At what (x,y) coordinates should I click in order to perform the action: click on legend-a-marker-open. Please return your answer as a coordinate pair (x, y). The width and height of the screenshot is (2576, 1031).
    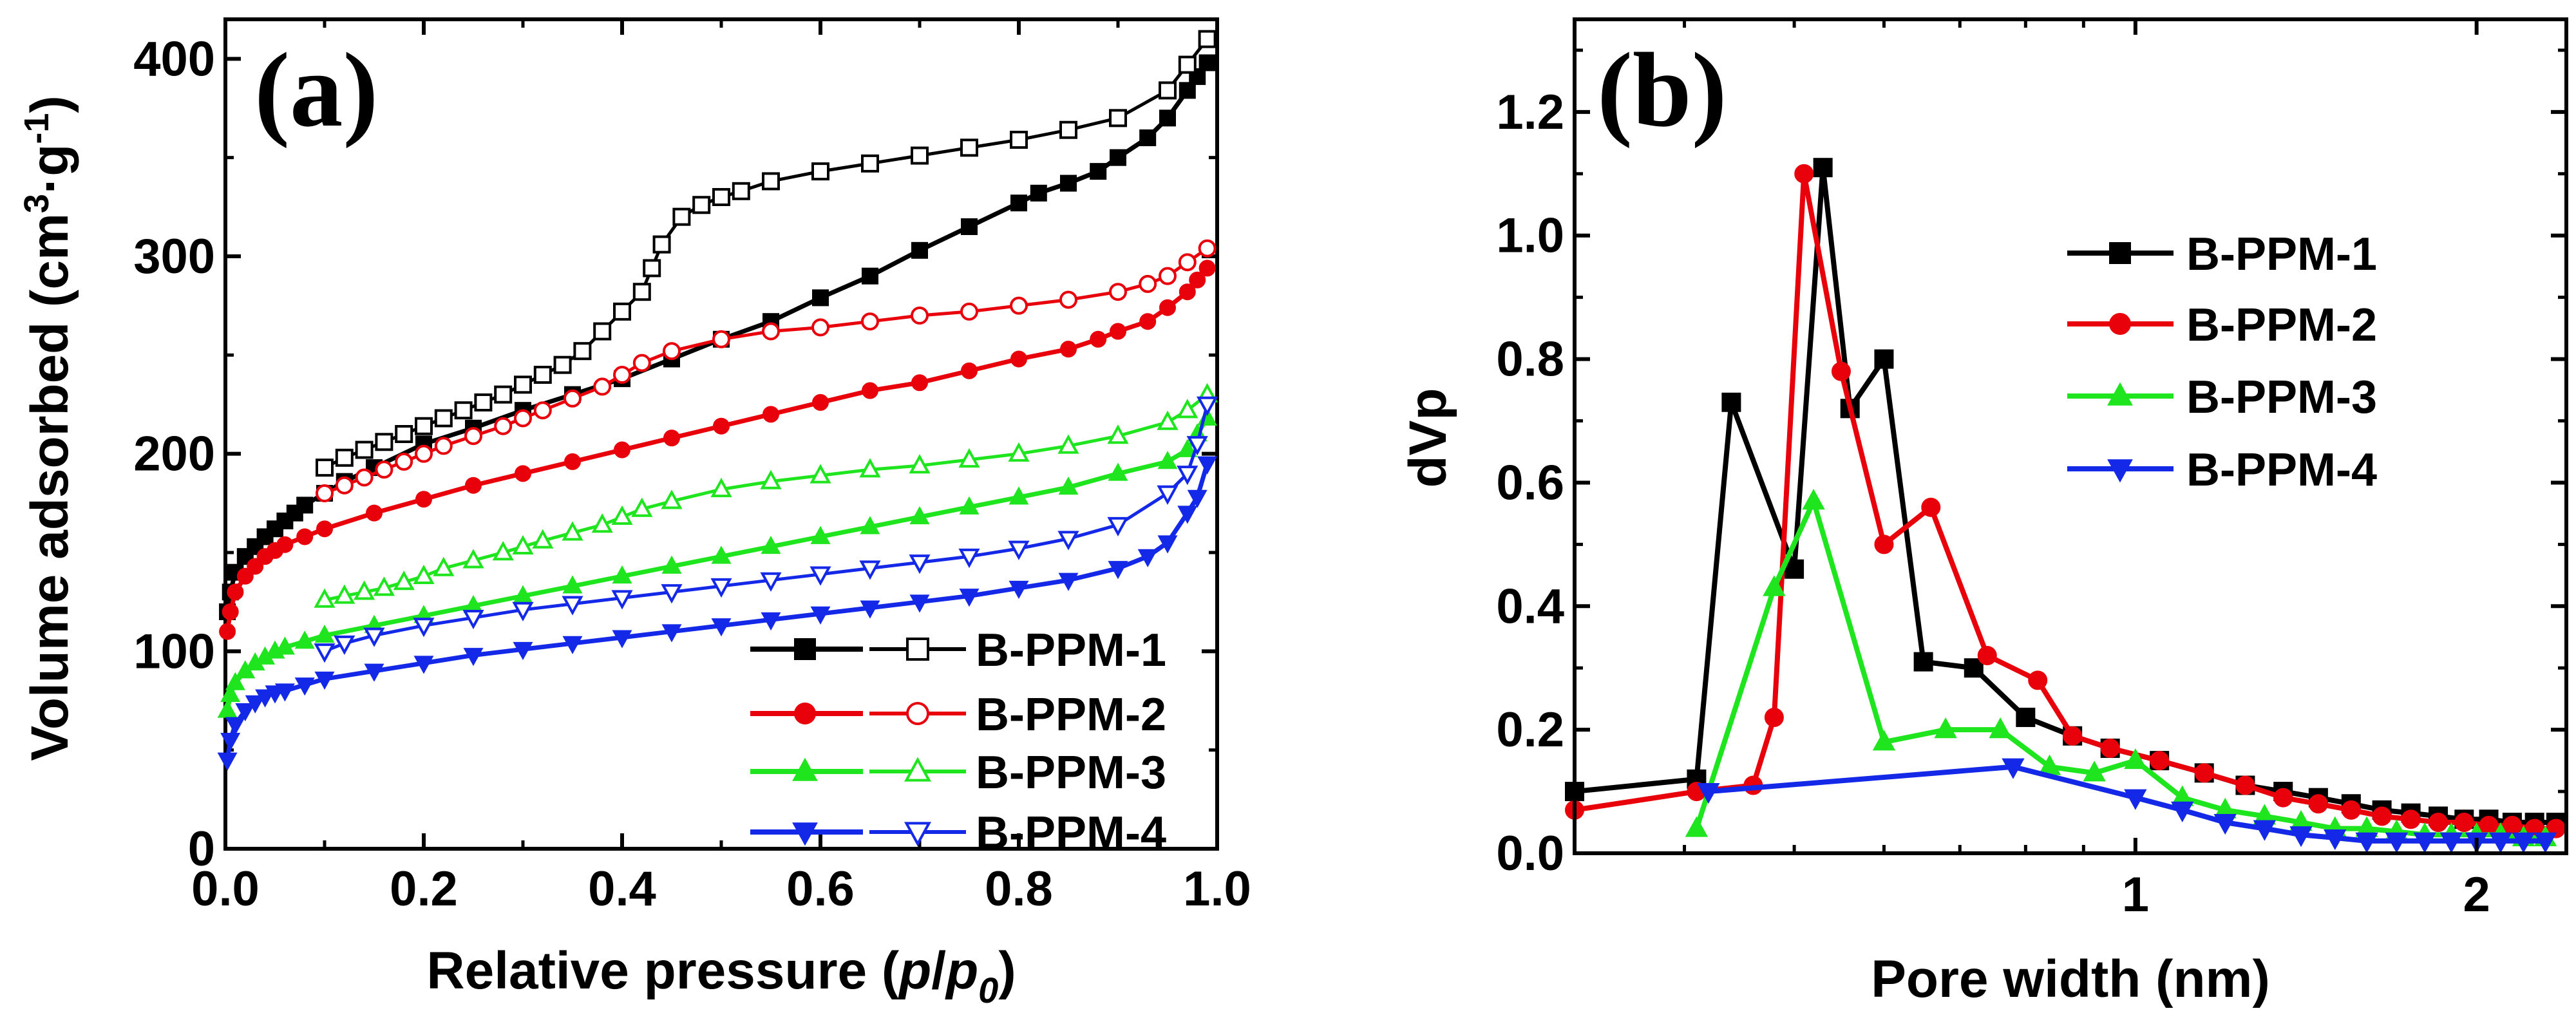
    Looking at the image, I should click on (917, 834).